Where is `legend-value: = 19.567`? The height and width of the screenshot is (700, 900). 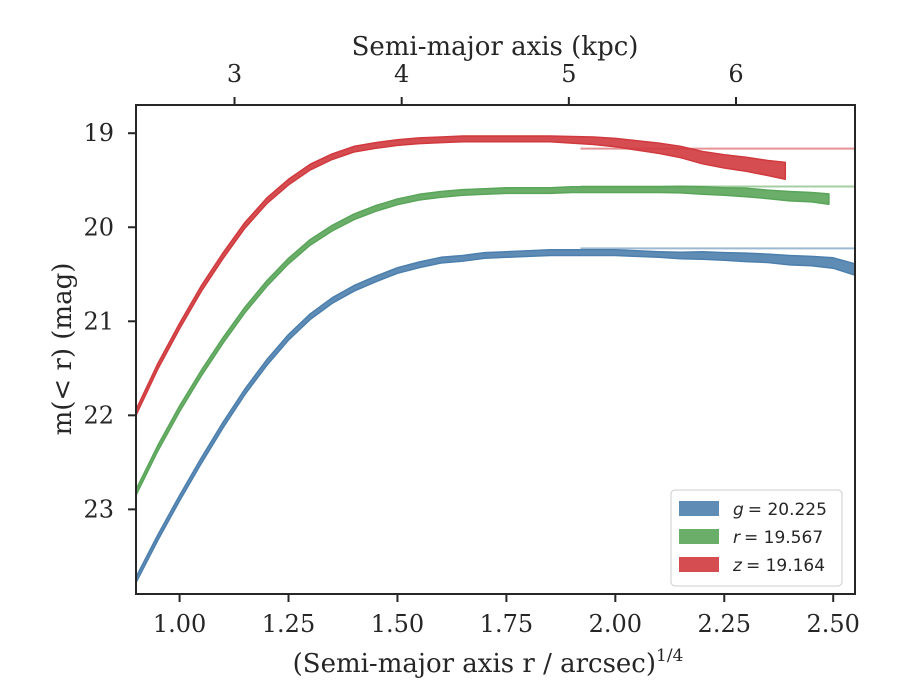
legend-value: = 19.567 is located at coordinates (783, 538).